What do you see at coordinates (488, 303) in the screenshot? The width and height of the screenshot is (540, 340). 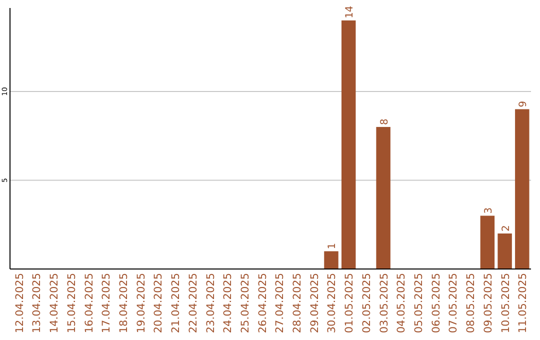 I see `x-tick-label: 09.05.2025` at bounding box center [488, 303].